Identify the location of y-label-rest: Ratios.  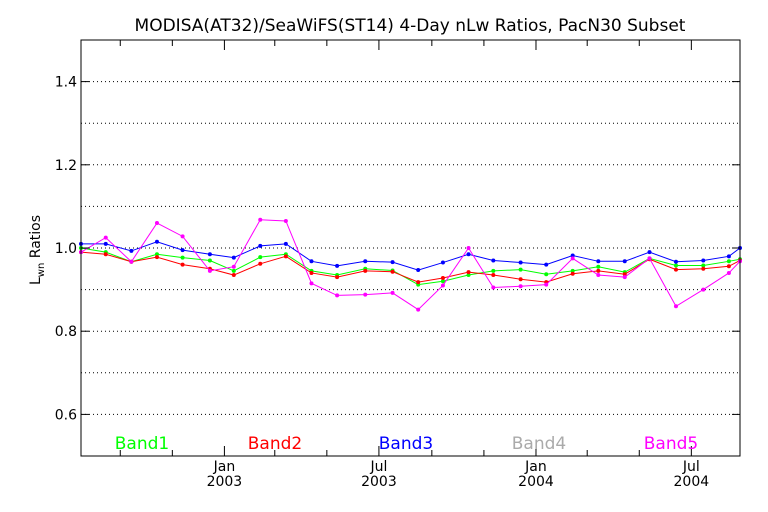
(36, 239).